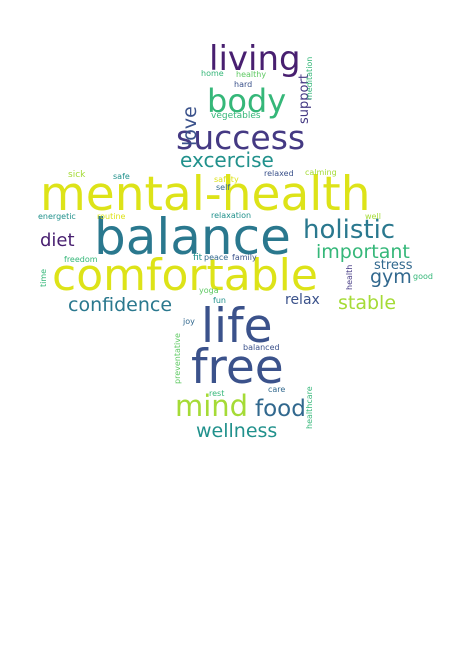  I want to click on word-safety: safety, so click(226, 179).